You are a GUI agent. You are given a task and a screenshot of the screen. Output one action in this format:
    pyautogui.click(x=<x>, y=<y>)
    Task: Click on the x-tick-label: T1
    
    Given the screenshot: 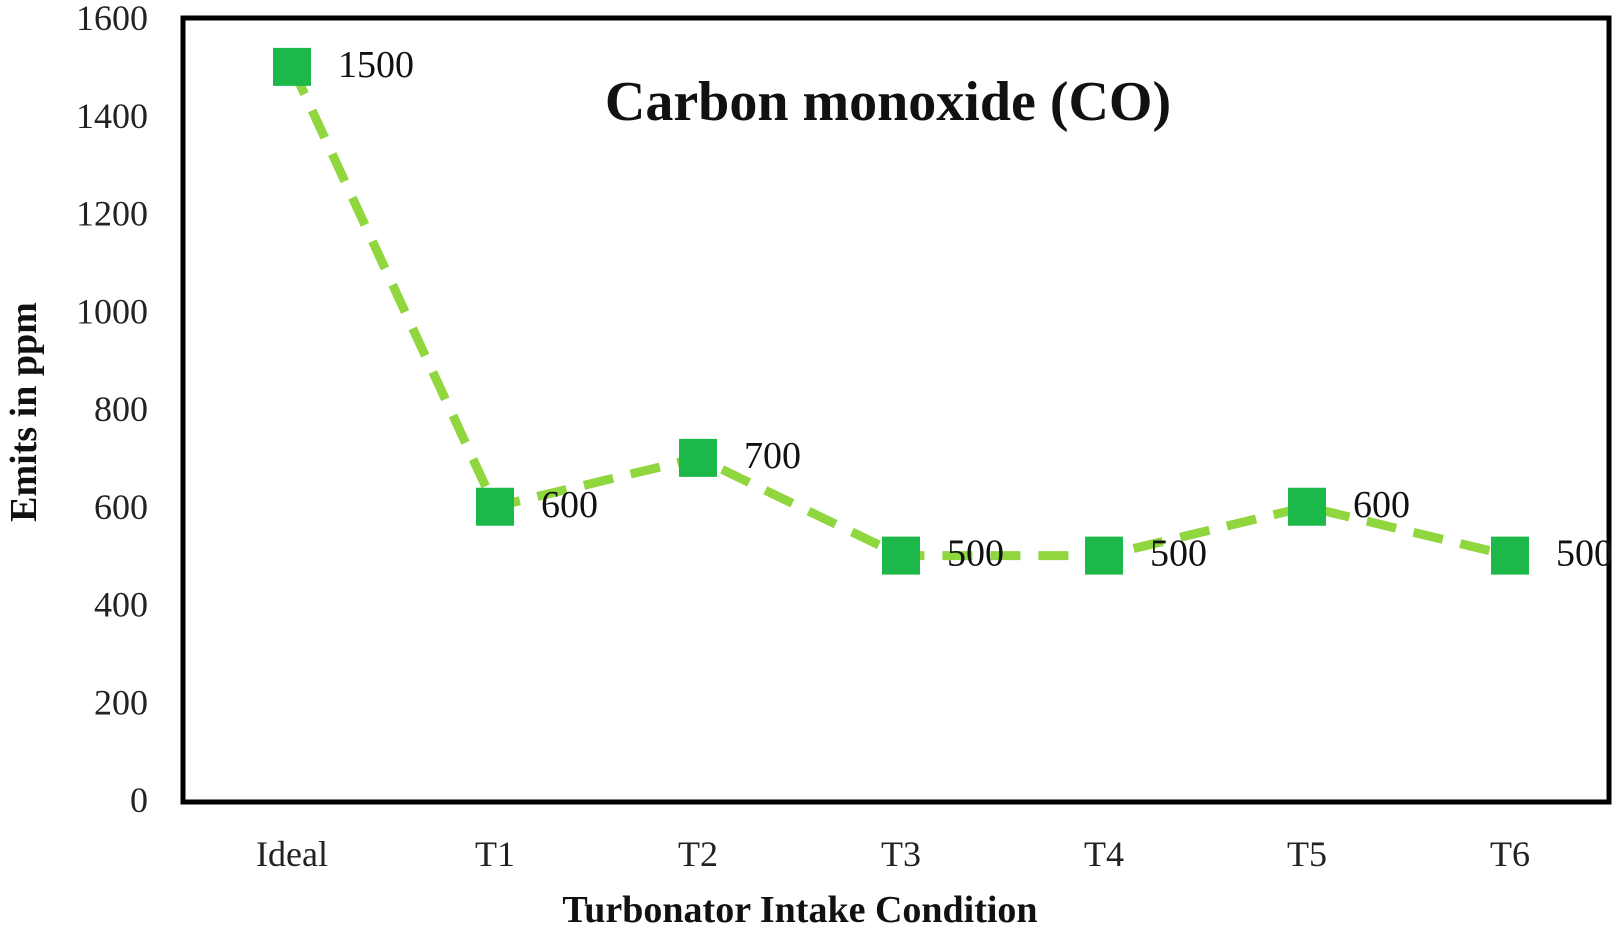 What is the action you would take?
    pyautogui.click(x=495, y=854)
    